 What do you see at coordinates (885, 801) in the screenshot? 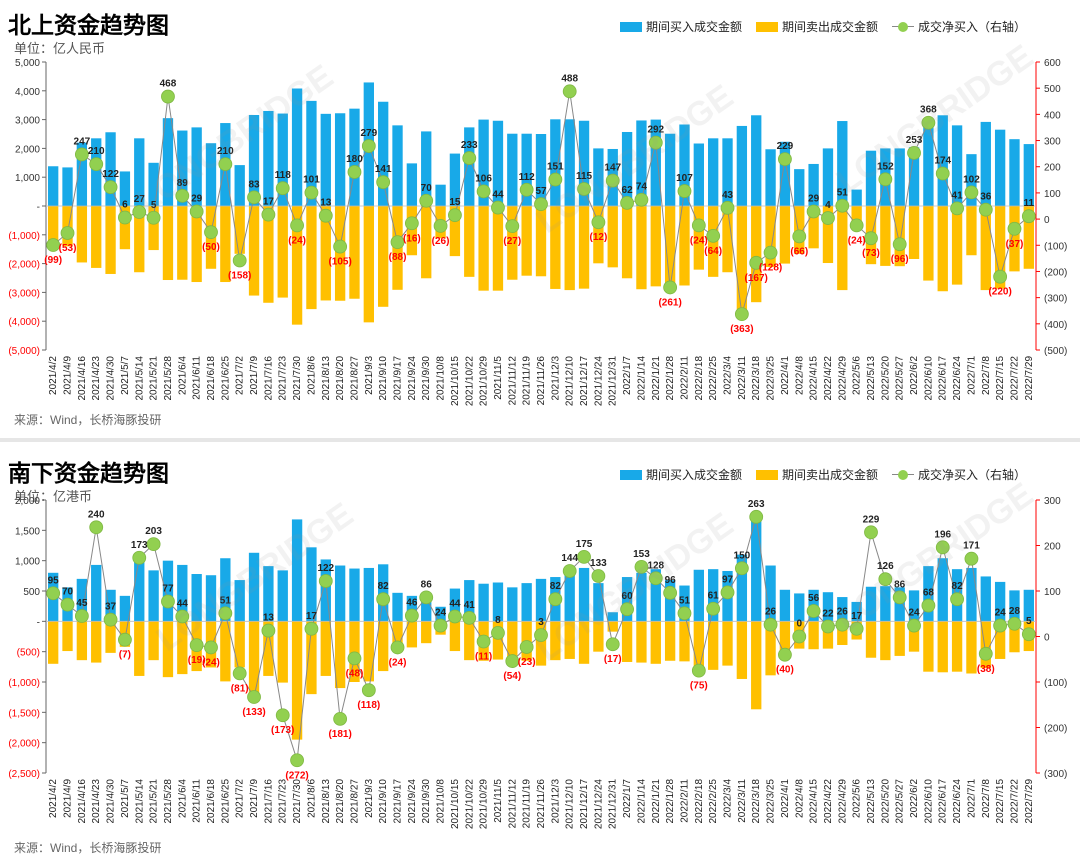
I see `x-axis-tick-label: 2022/5/20` at bounding box center [885, 801].